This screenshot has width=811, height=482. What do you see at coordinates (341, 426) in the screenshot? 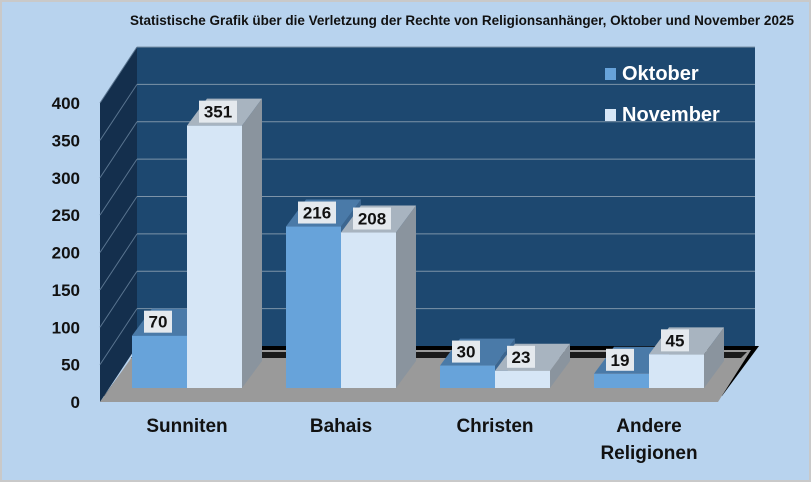
I see `x-tick-label: Bahais` at bounding box center [341, 426].